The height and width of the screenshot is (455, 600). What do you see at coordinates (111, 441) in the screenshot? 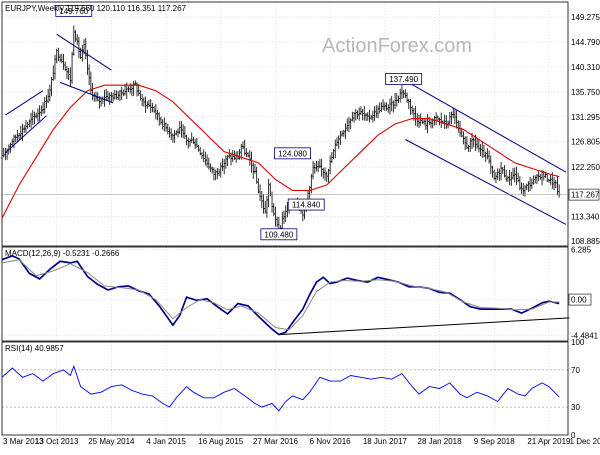
I see `x-tick-label: 25 May 2014` at bounding box center [111, 441].